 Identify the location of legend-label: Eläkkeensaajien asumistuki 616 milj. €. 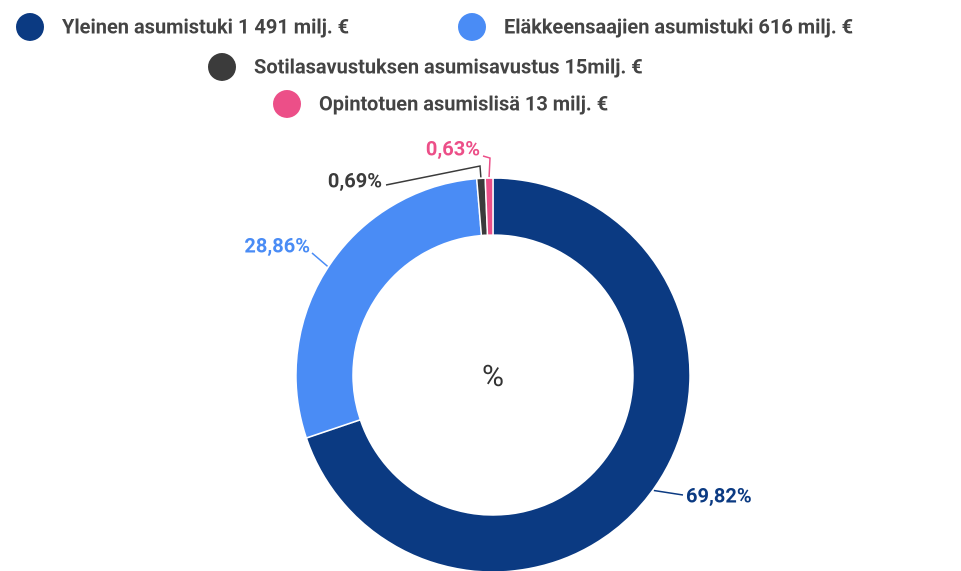
(678, 26).